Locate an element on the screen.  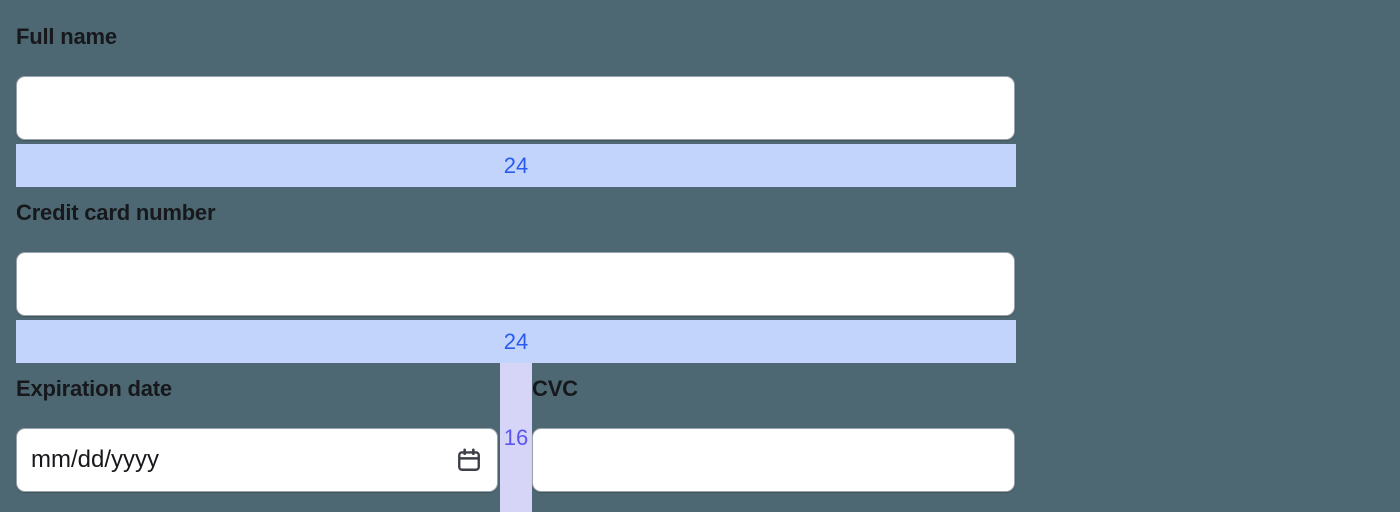
row-gap-band-1: 24 is located at coordinates (516, 165).